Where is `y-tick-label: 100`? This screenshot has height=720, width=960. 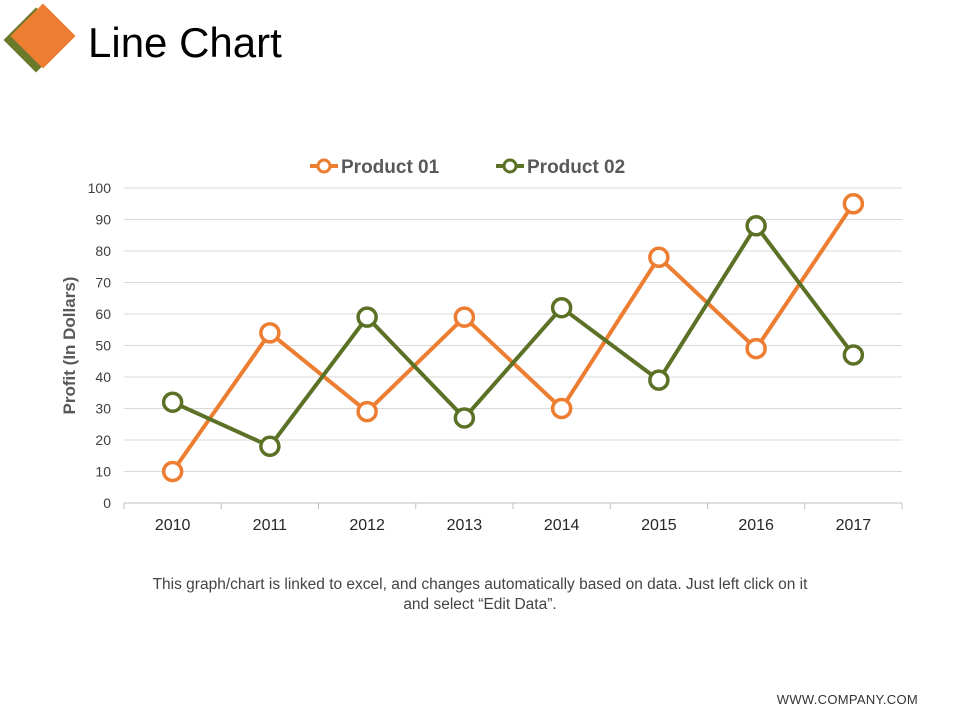 y-tick-label: 100 is located at coordinates (100, 188).